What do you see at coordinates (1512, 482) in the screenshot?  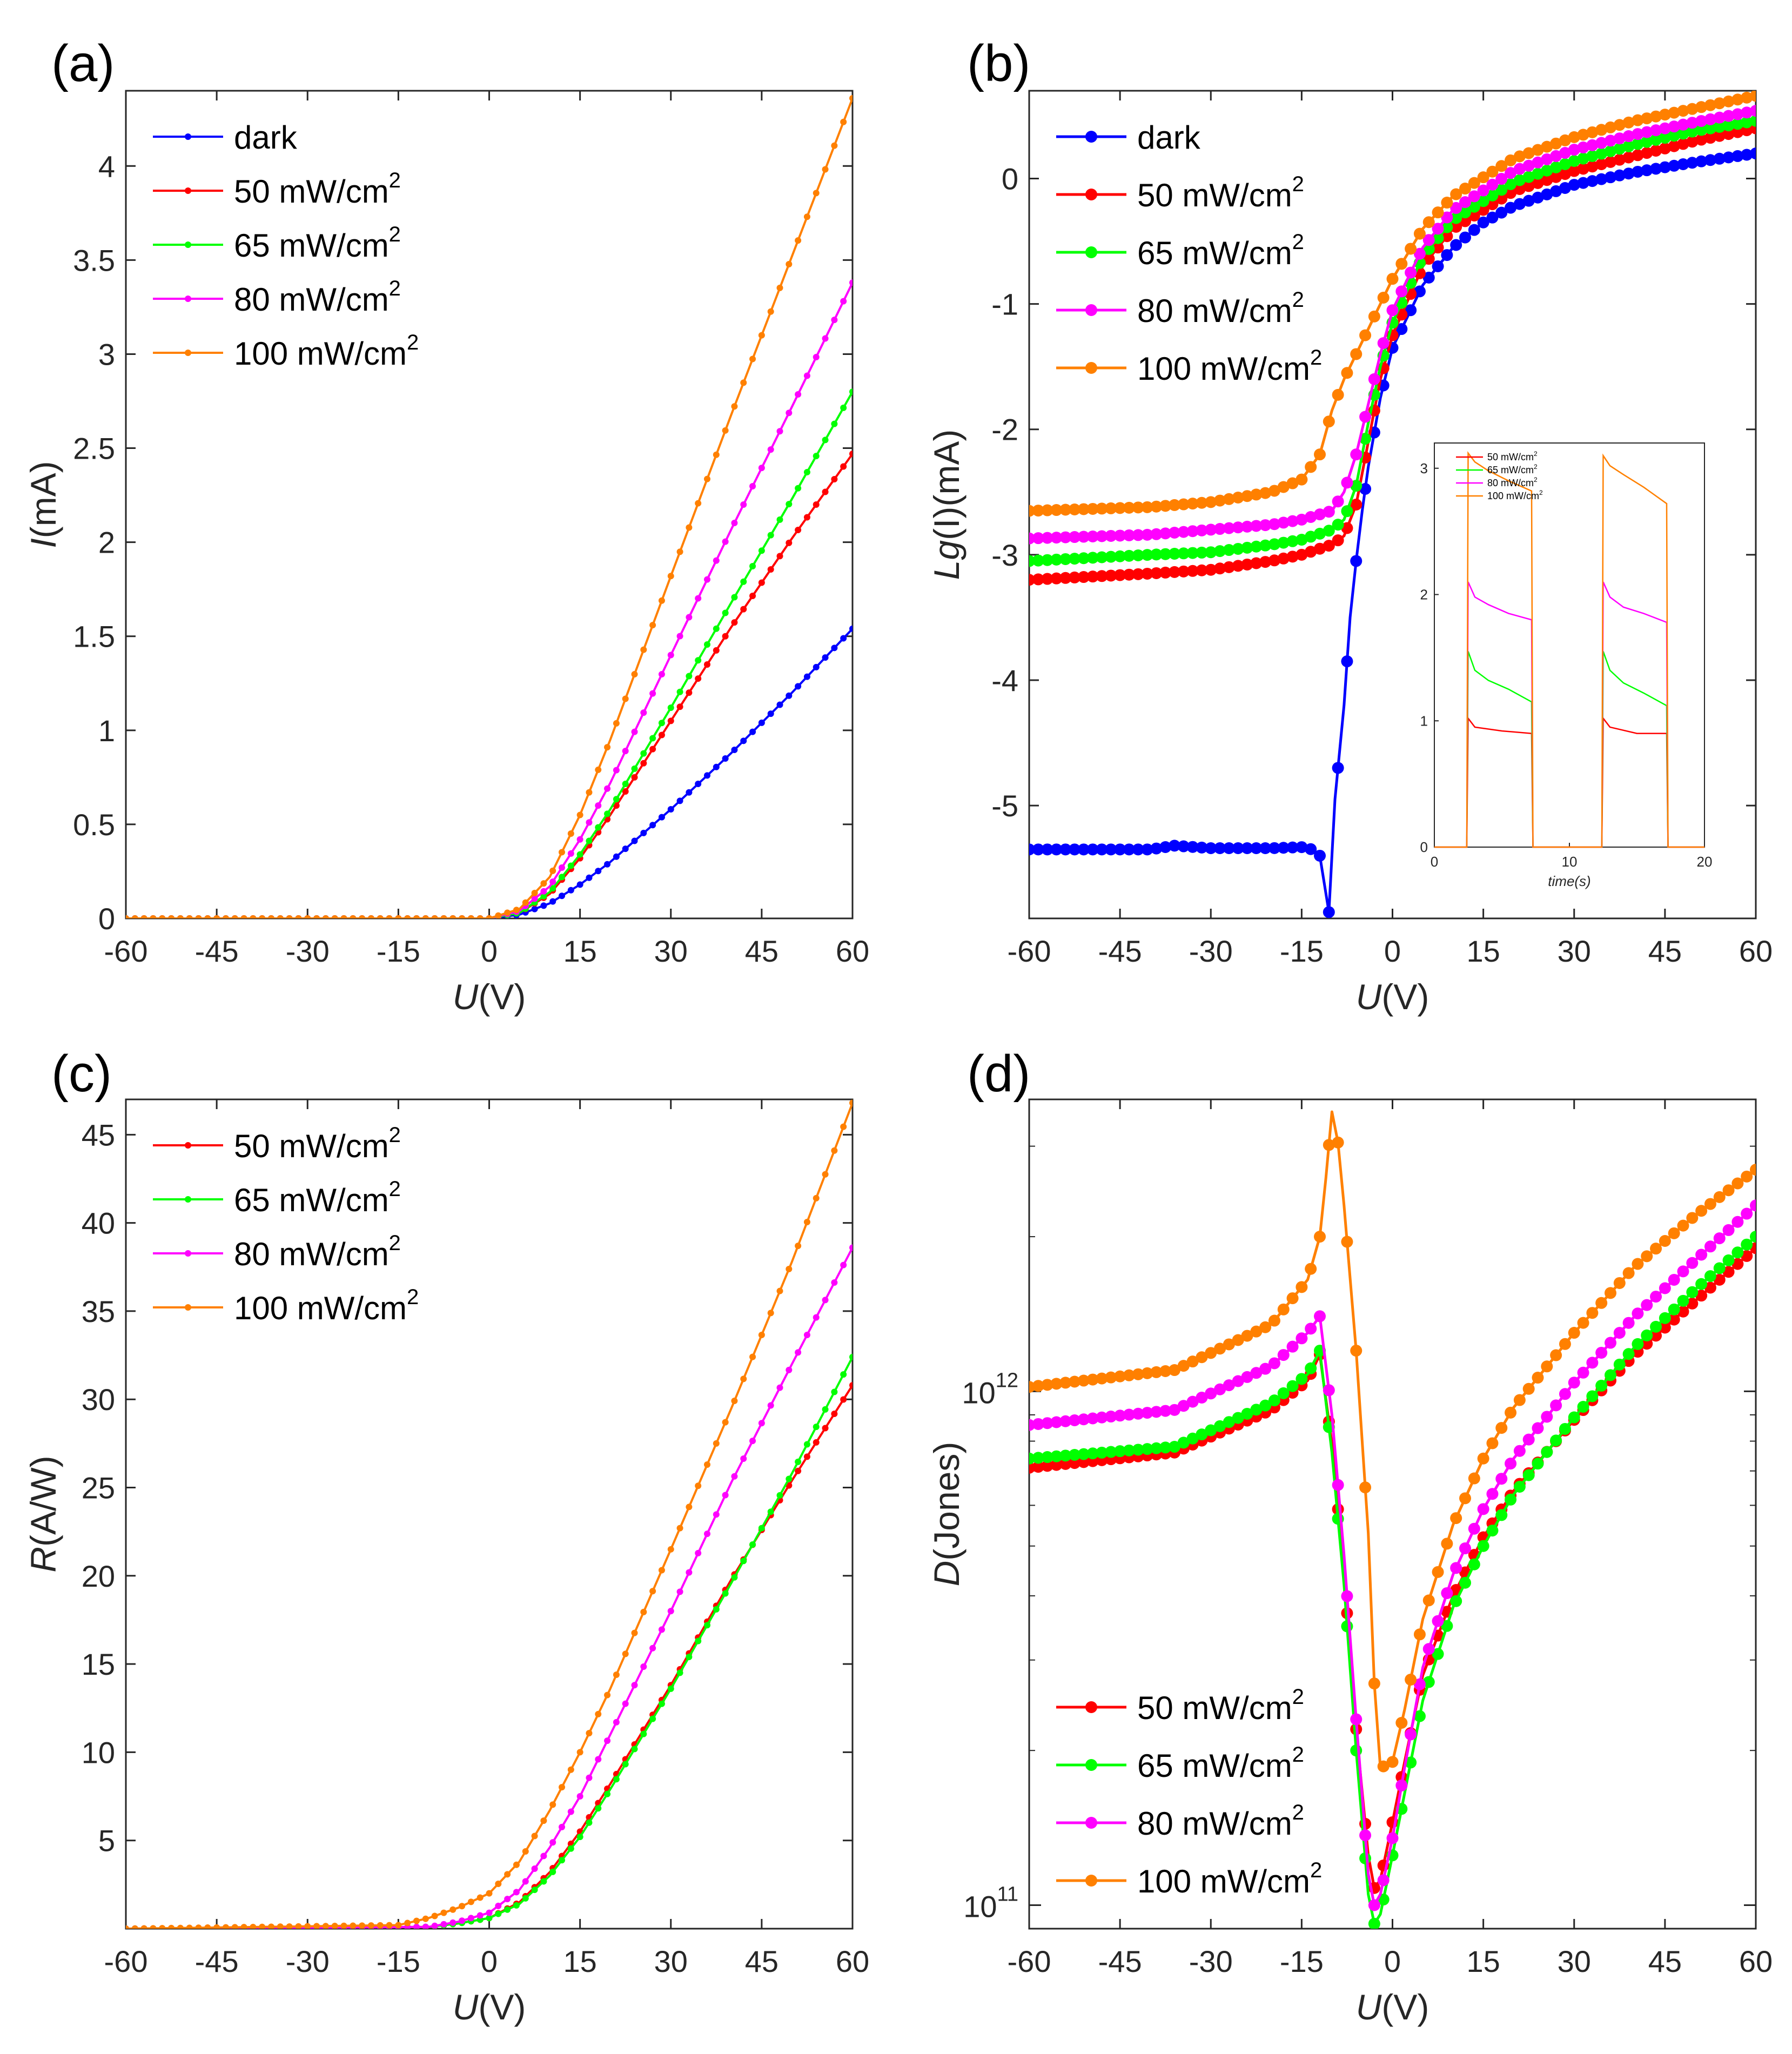 I see `inset-legend-entry: 80 mW/cm2` at bounding box center [1512, 482].